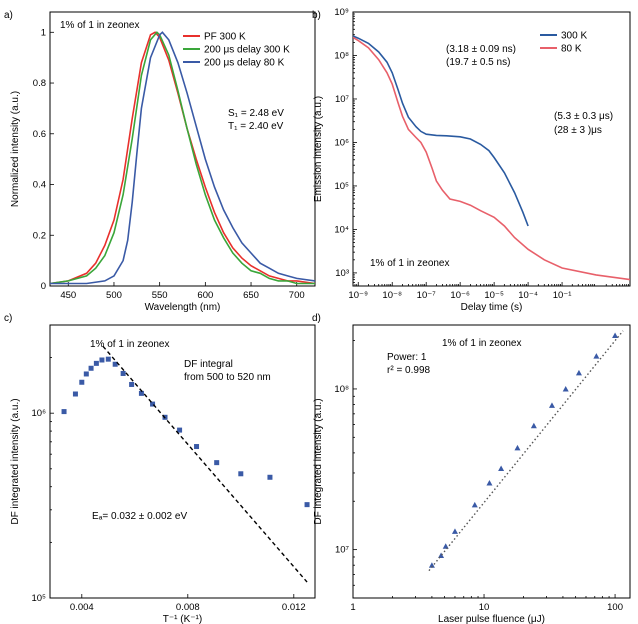 The height and width of the screenshot is (624, 638). I want to click on x-tick-label: 0.008, so click(188, 607).